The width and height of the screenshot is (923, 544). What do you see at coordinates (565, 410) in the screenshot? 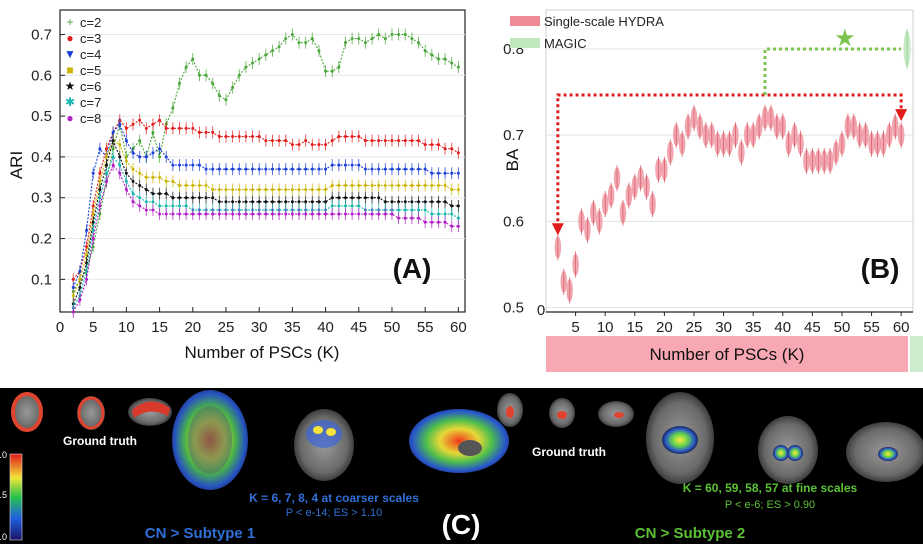
I see `ground-truth-brains-right` at bounding box center [565, 410].